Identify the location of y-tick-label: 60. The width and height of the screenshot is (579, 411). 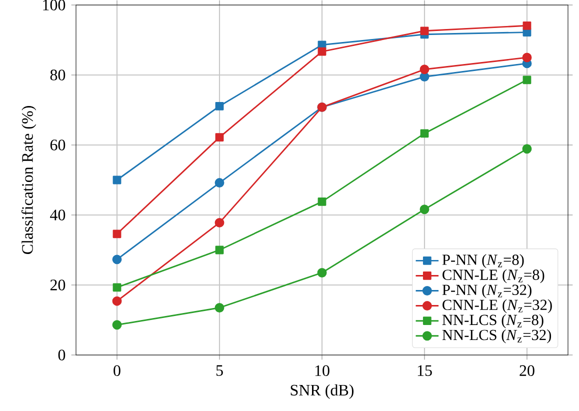
(58, 145).